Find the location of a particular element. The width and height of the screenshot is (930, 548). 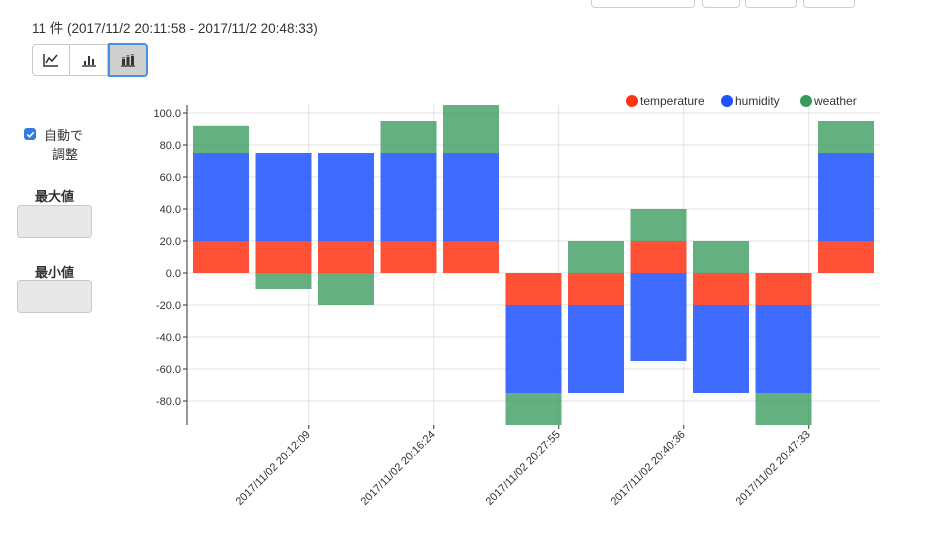

x-tick-label: 2017/11/02 20:16:24 is located at coordinates (398, 468).